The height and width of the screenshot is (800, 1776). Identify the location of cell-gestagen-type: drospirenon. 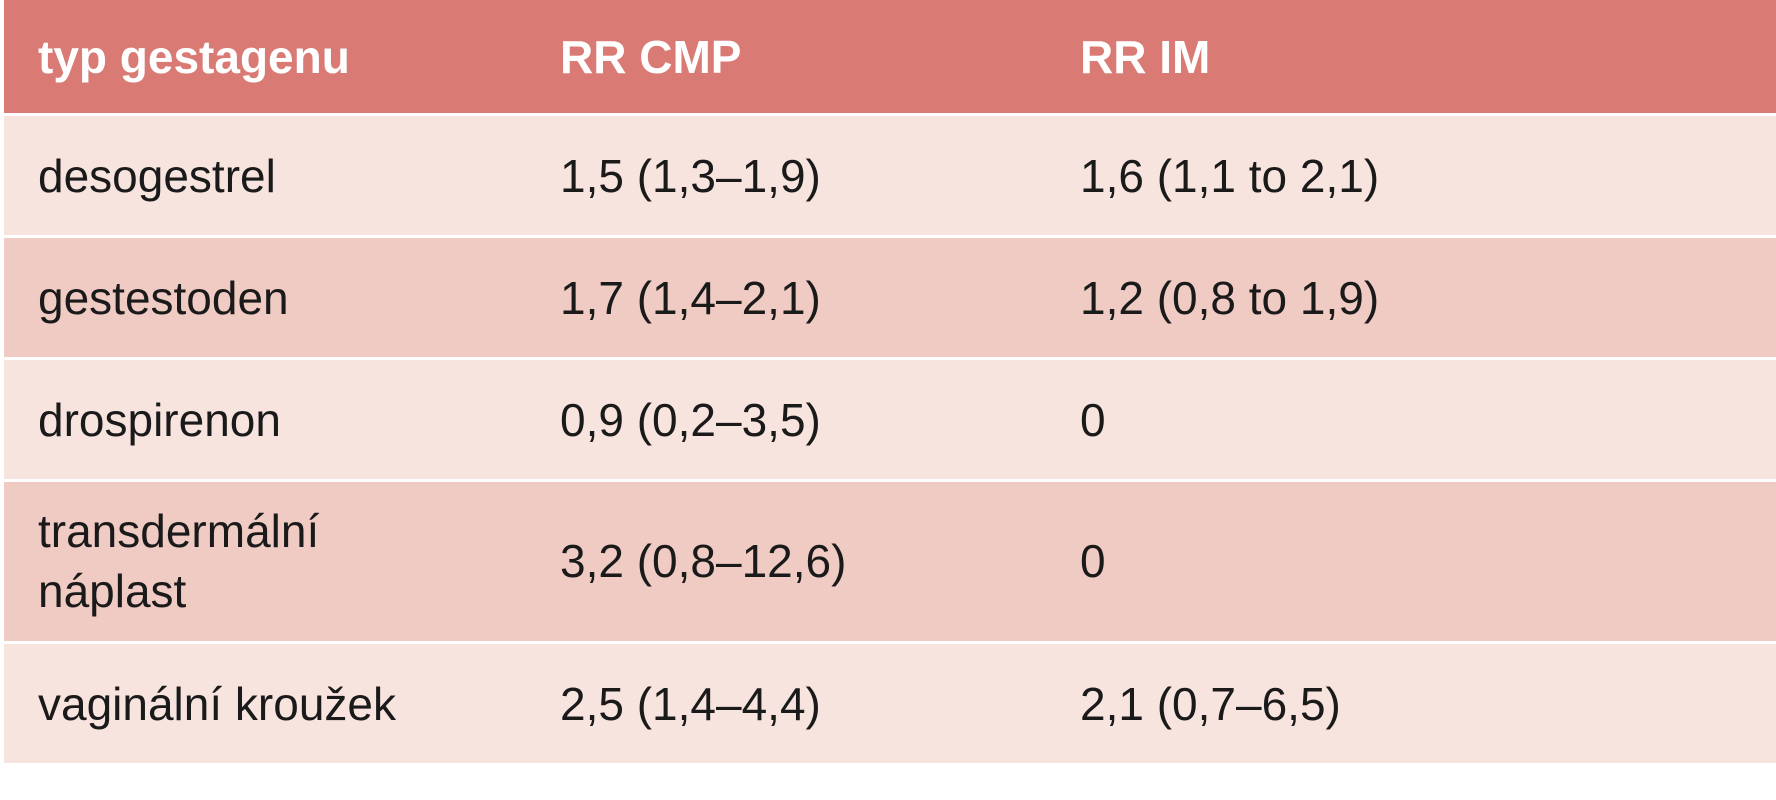
(159, 419).